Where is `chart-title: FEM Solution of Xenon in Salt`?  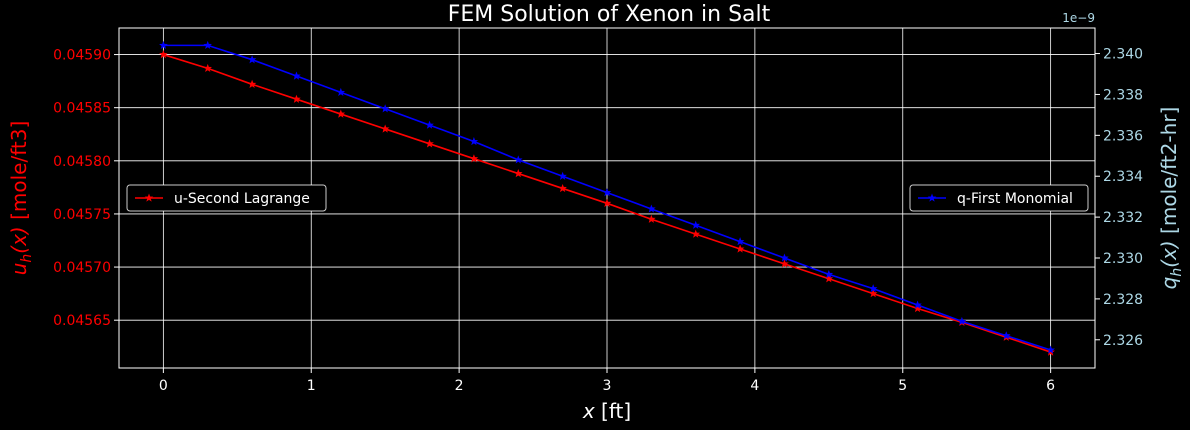 chart-title: FEM Solution of Xenon in Salt is located at coordinates (609, 14).